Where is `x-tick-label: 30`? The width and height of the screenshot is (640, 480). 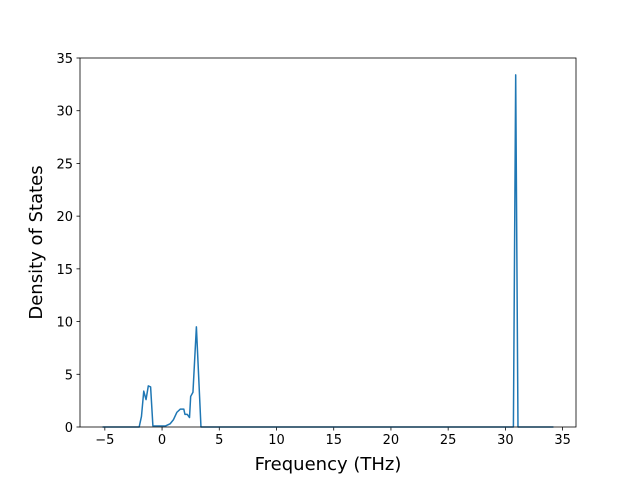 x-tick-label: 30 is located at coordinates (505, 440).